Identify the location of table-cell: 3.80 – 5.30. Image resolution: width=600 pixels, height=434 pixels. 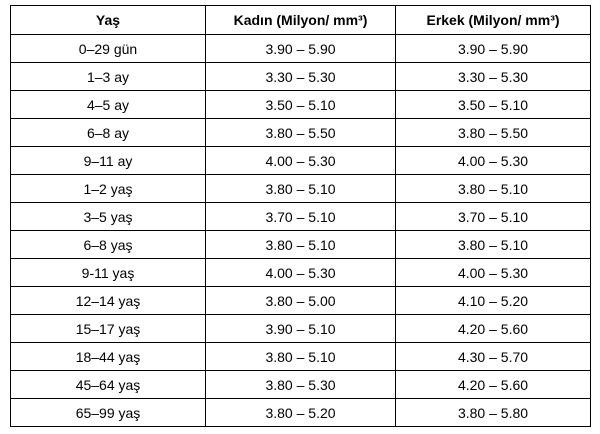
(300, 384).